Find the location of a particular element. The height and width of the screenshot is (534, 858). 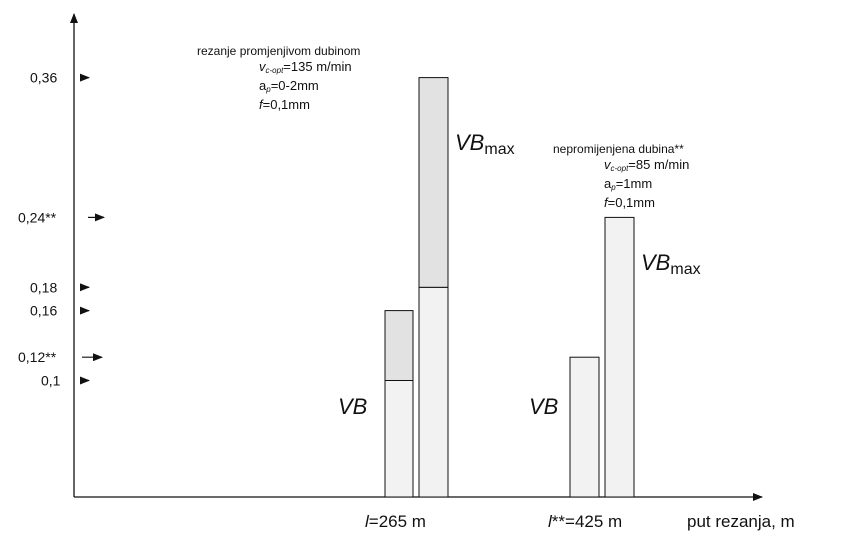

y-tick-label: 0,36 is located at coordinates (43, 78).